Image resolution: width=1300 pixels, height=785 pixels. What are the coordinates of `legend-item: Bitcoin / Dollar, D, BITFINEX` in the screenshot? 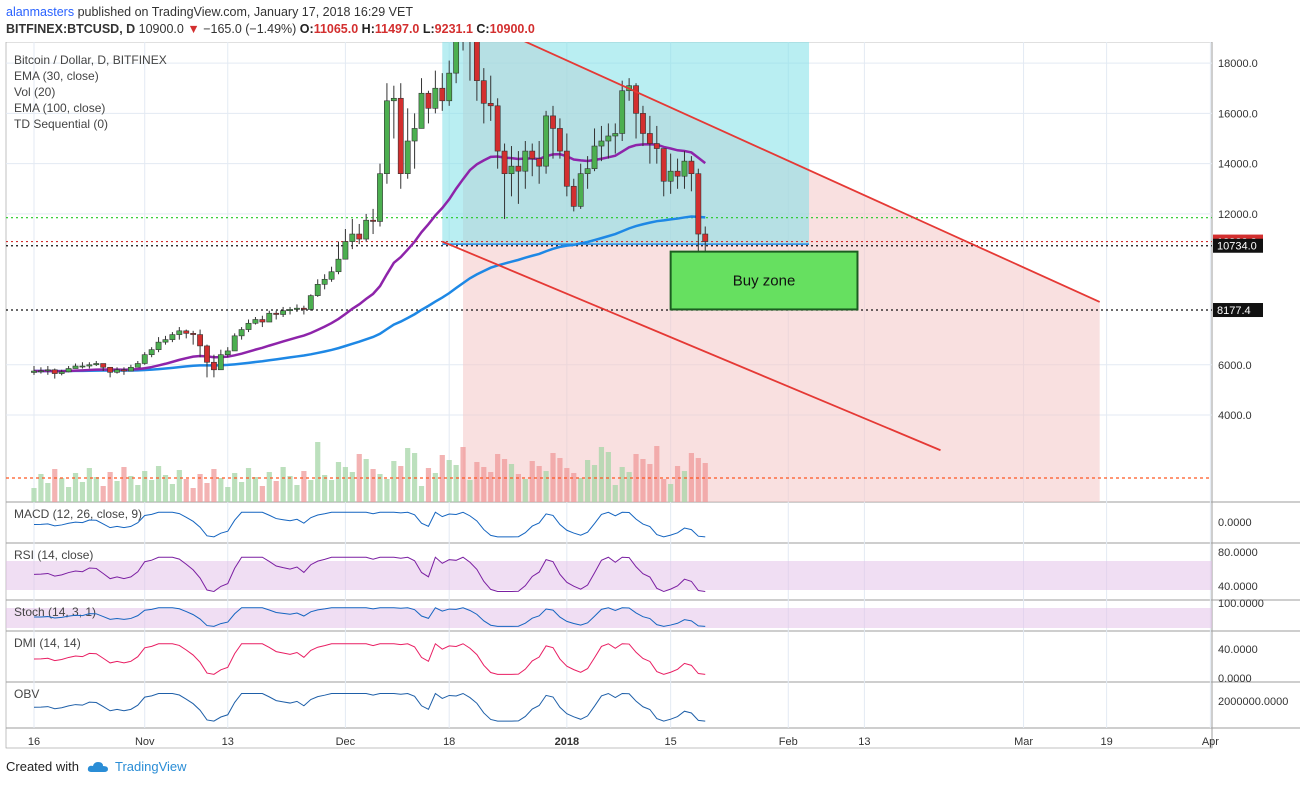 It's located at (90, 60).